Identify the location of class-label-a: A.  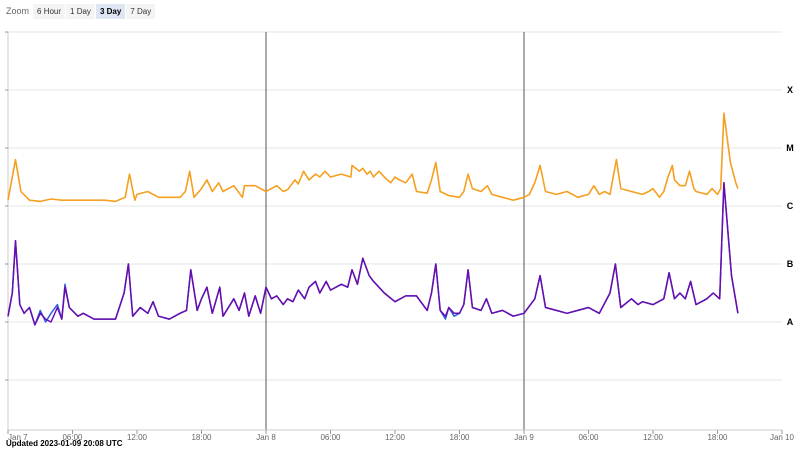
(790, 322).